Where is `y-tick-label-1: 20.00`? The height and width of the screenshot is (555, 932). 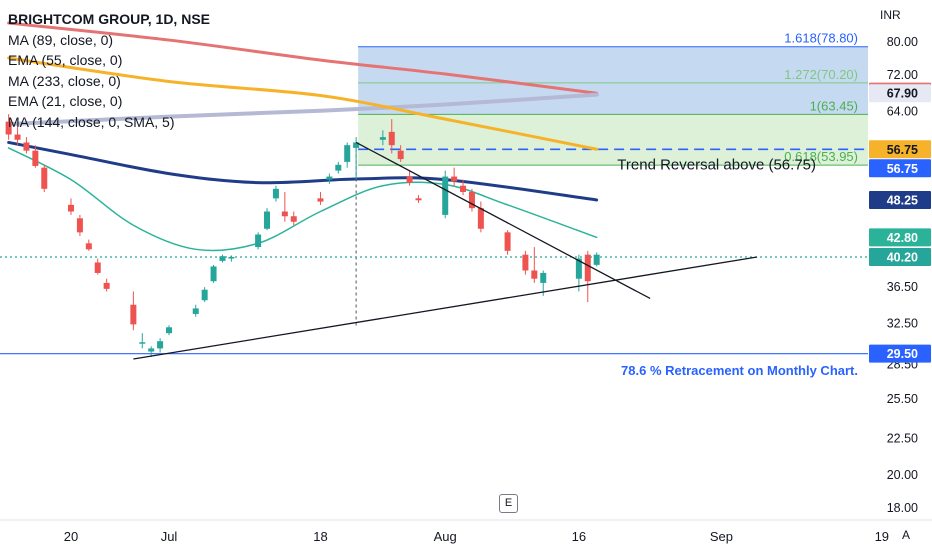 y-tick-label-1: 20.00 is located at coordinates (902, 475).